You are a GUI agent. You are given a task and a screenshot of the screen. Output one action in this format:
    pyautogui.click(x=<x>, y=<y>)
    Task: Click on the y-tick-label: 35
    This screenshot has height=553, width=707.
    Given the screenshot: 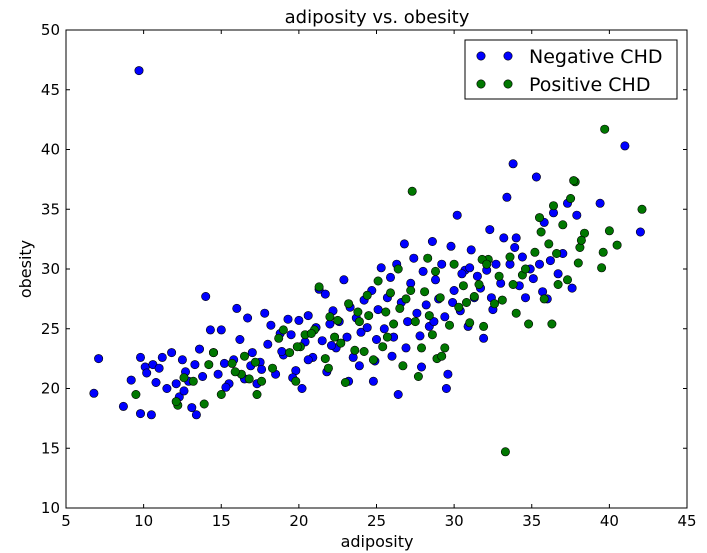 What is the action you would take?
    pyautogui.click(x=50, y=209)
    